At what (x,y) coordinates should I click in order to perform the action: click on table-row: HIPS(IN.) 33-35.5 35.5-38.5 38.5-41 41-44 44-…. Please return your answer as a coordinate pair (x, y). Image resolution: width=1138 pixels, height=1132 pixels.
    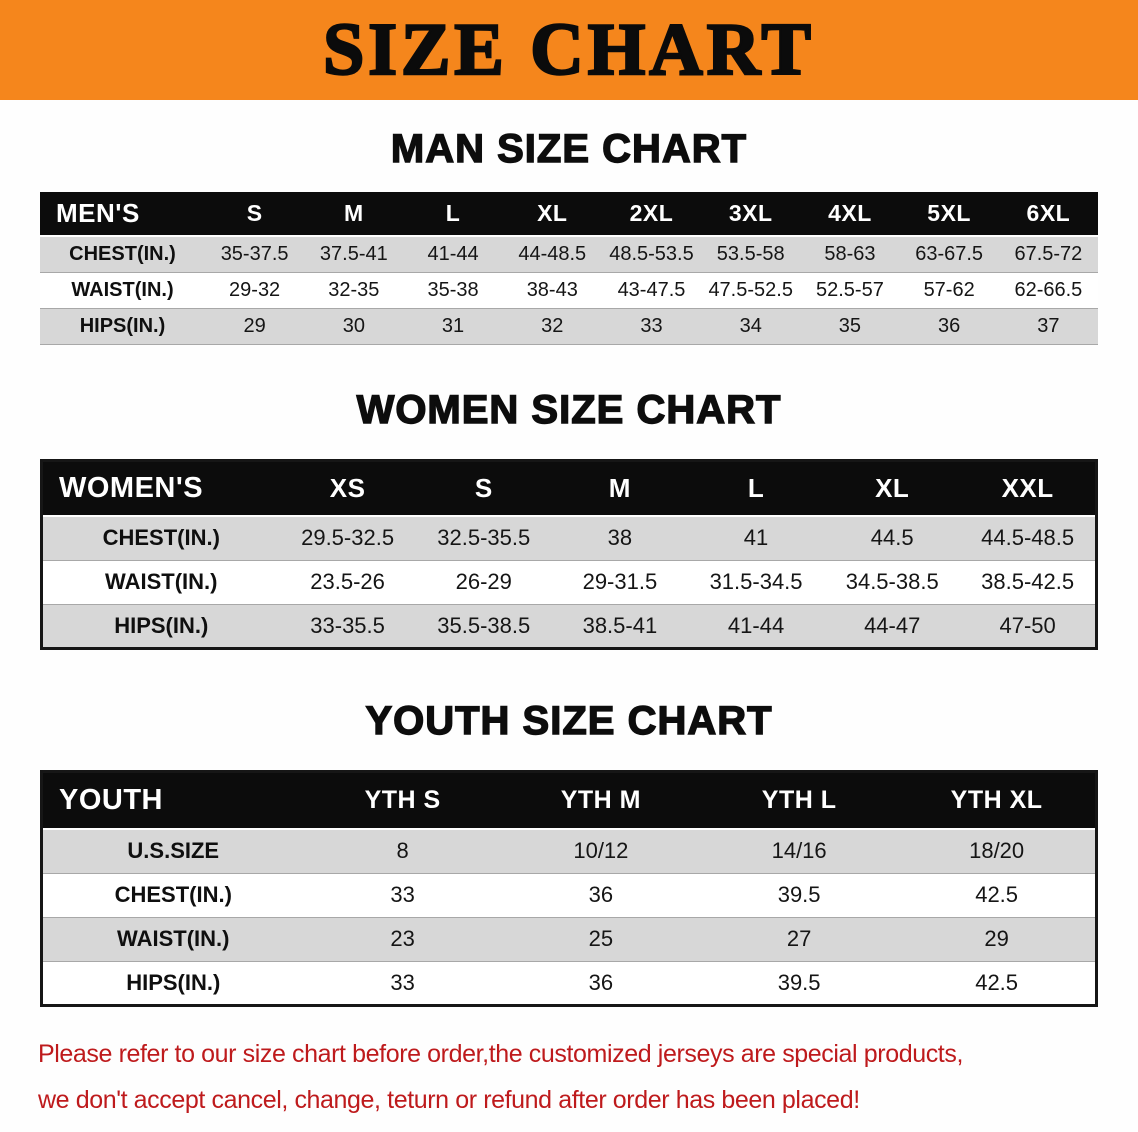
    Looking at the image, I should click on (569, 626).